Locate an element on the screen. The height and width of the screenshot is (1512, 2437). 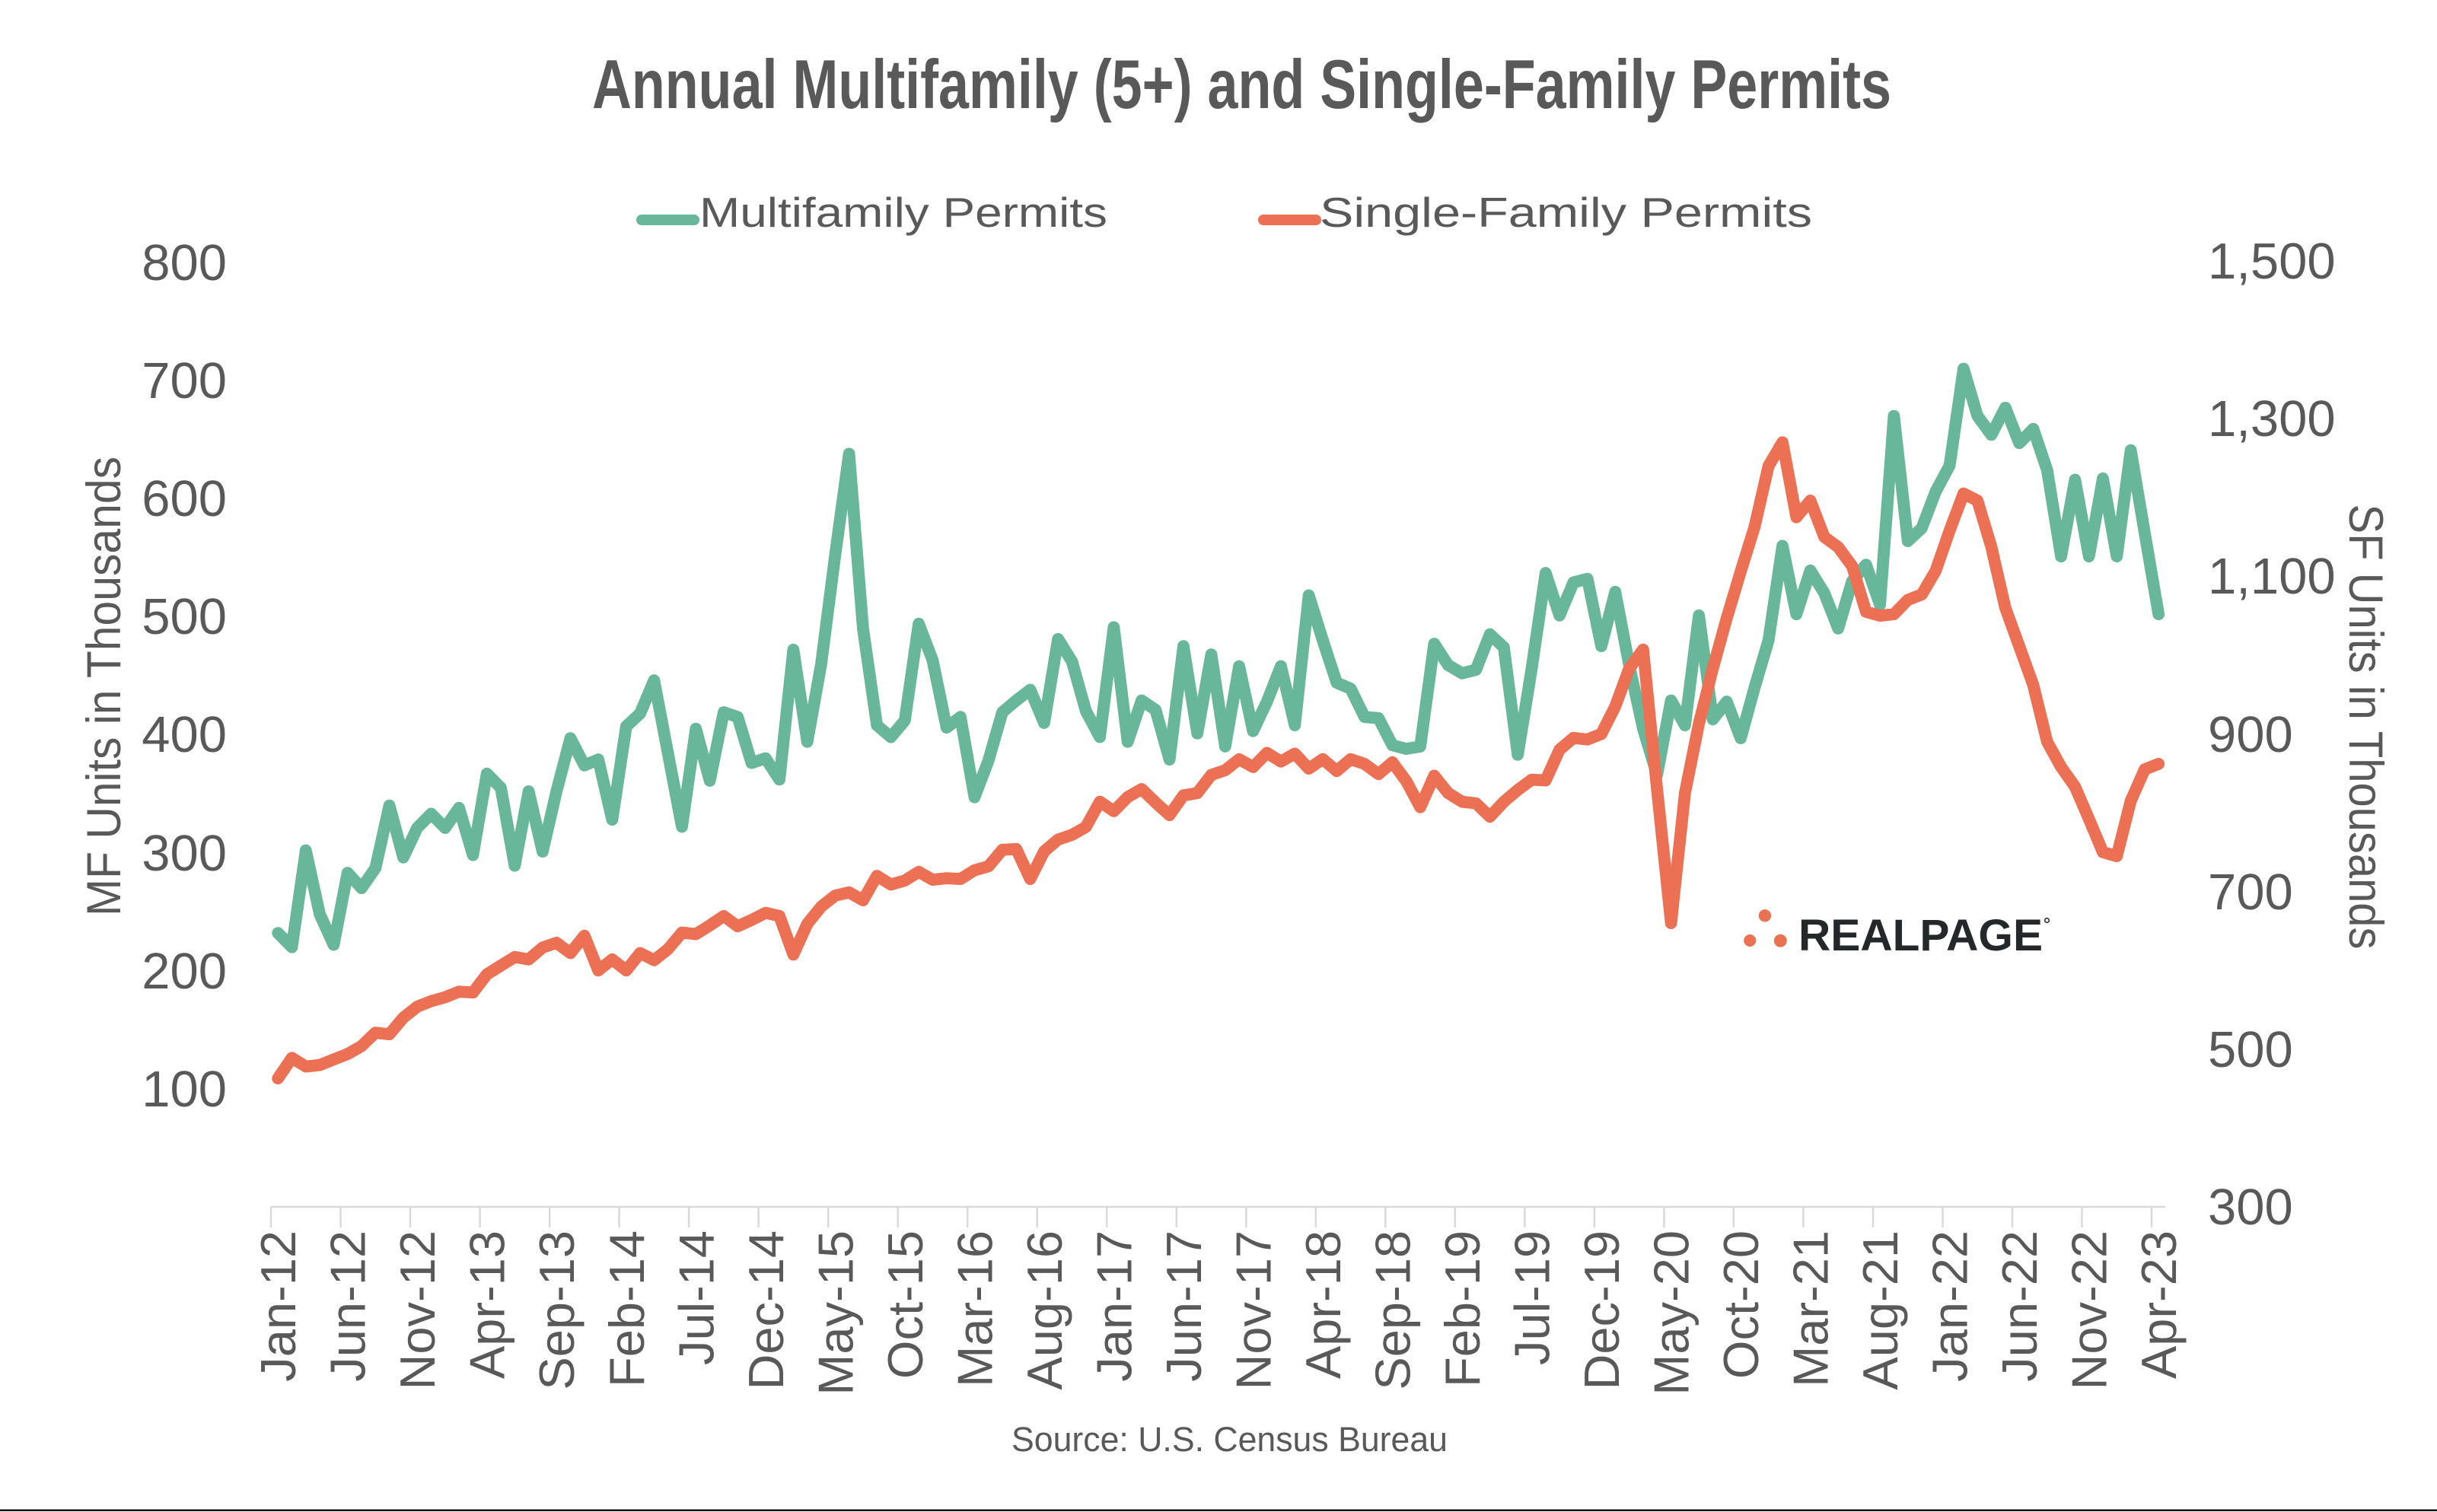
svg-text: Apr-18 is located at coordinates (1323, 1304).